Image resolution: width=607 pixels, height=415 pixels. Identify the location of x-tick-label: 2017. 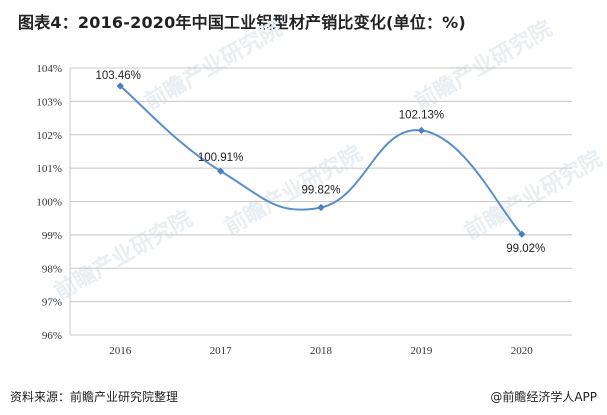
(221, 351).